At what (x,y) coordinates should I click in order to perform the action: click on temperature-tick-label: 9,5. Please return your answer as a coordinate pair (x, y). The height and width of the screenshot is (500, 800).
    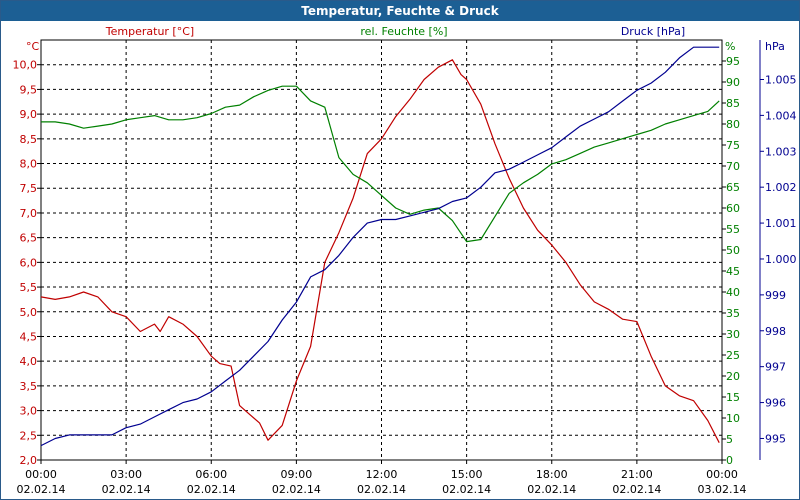
    Looking at the image, I should click on (29, 89).